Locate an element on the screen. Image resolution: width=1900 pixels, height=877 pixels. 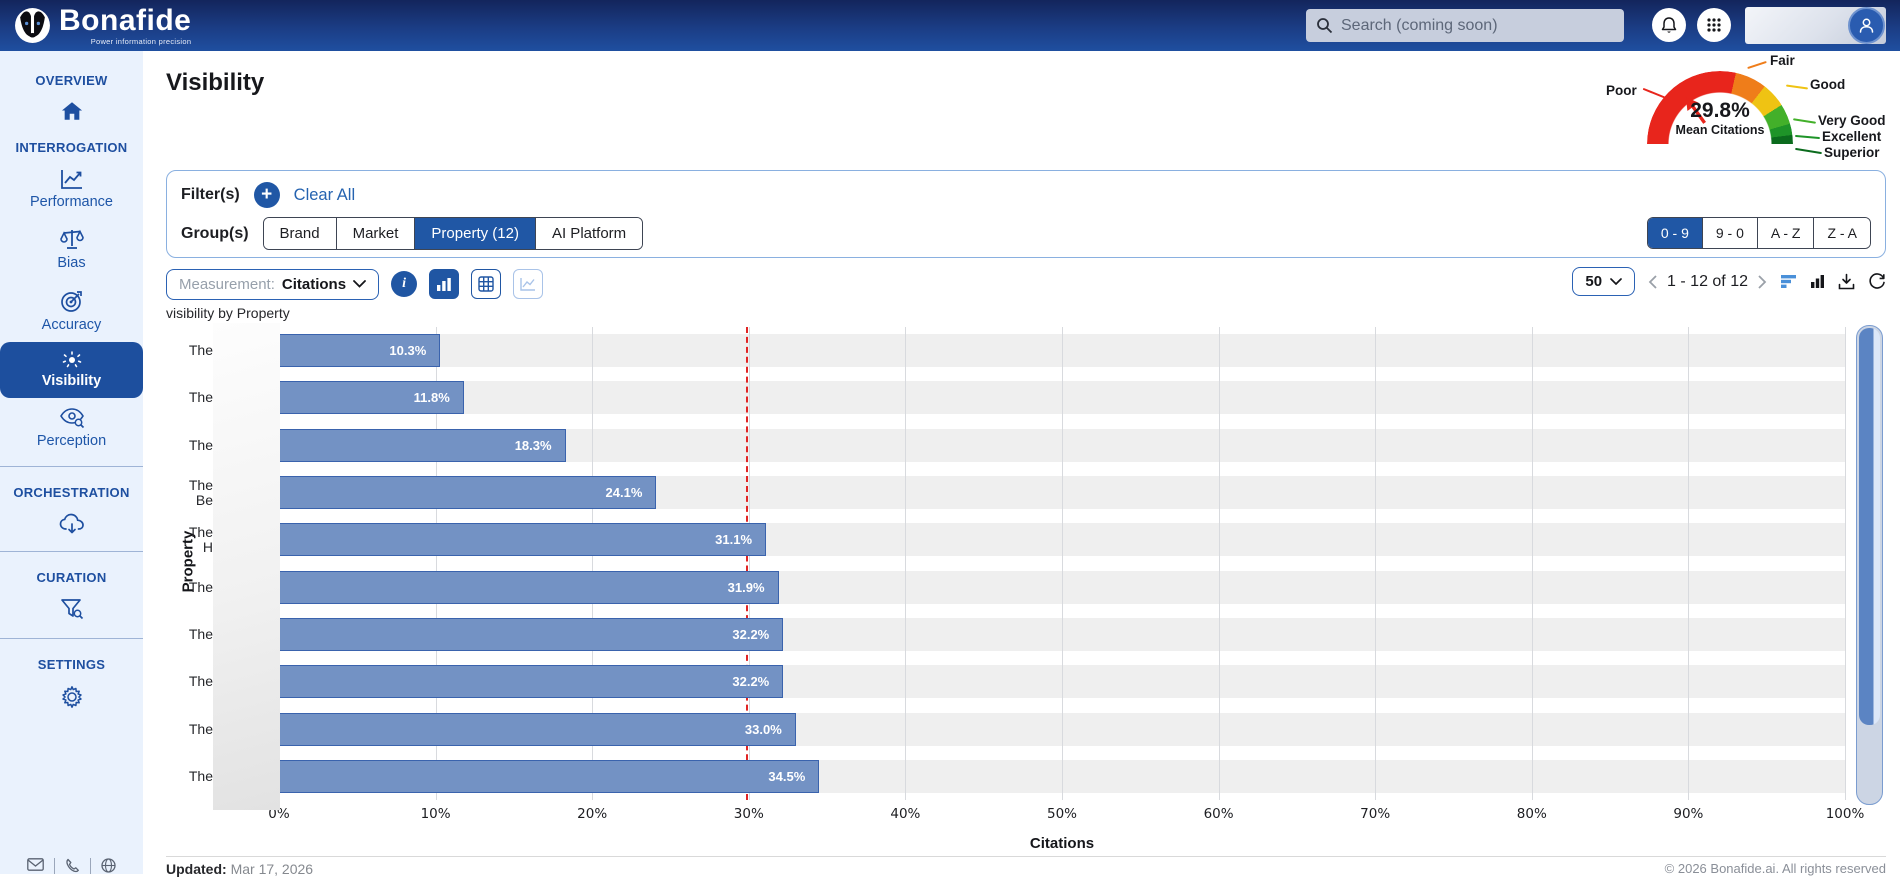
row-plot: 11.8% is located at coordinates (1062, 398).